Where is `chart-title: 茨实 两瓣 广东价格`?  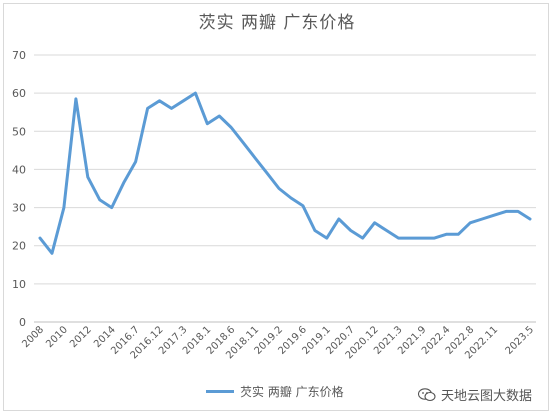
chart-title: 茨实 两瓣 广东价格 is located at coordinates (277, 23).